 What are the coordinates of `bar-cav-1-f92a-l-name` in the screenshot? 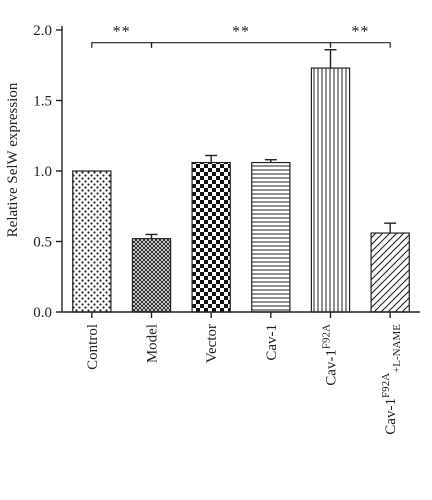 It's located at (390, 272).